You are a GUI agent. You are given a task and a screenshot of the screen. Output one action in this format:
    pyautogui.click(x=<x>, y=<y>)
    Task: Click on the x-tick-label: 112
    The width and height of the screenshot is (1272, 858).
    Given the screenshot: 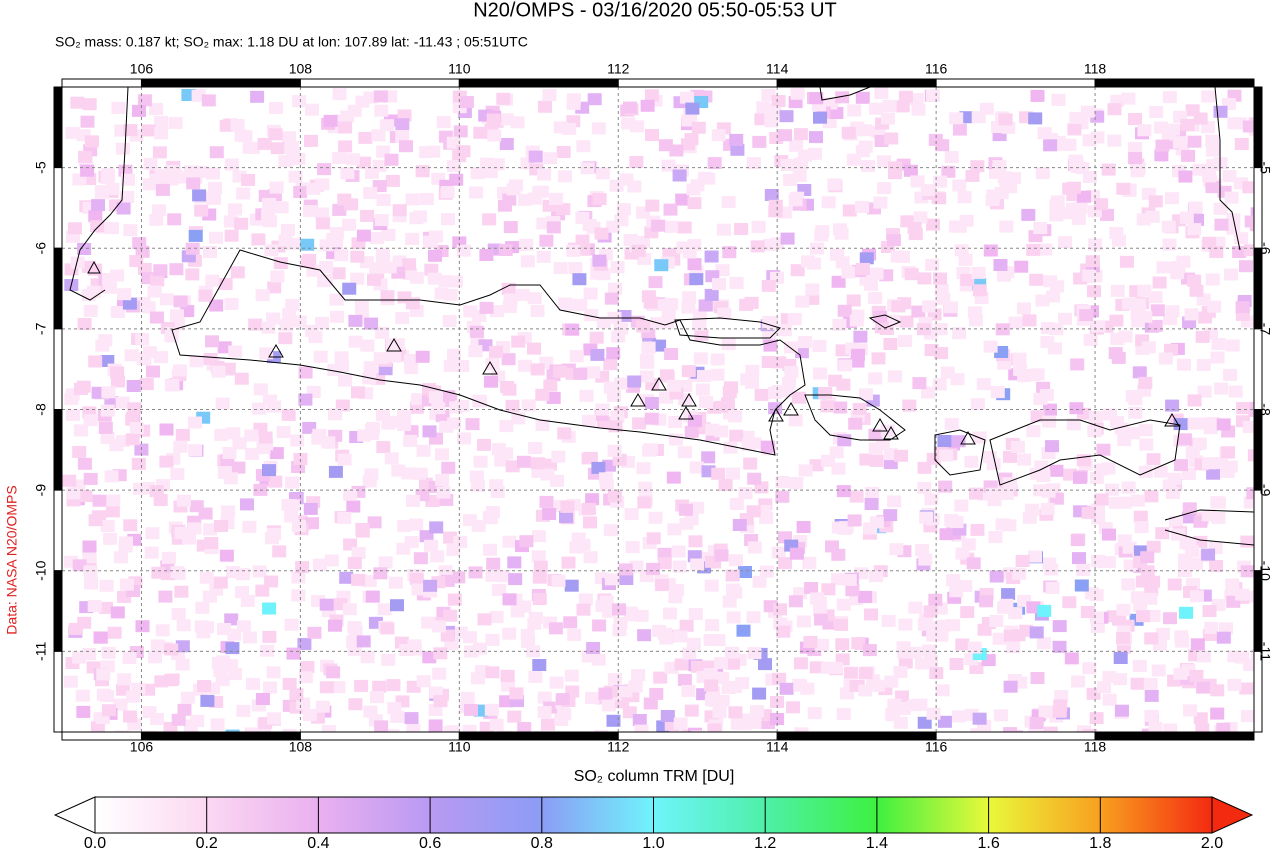 What is the action you would take?
    pyautogui.click(x=618, y=747)
    